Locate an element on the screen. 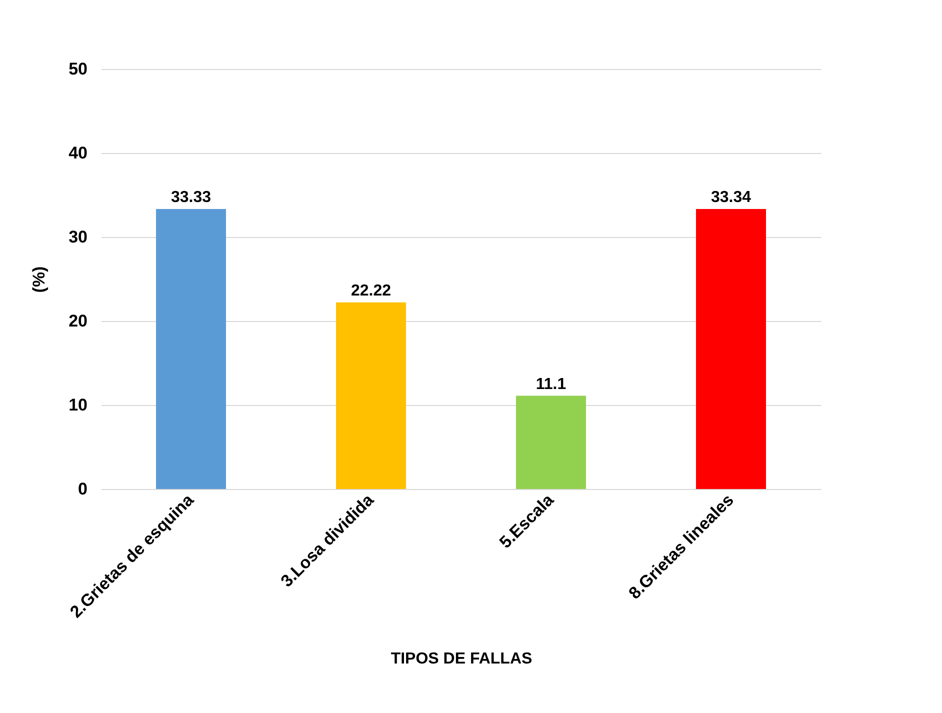 The height and width of the screenshot is (713, 942). data-label: 33.33 is located at coordinates (191, 197).